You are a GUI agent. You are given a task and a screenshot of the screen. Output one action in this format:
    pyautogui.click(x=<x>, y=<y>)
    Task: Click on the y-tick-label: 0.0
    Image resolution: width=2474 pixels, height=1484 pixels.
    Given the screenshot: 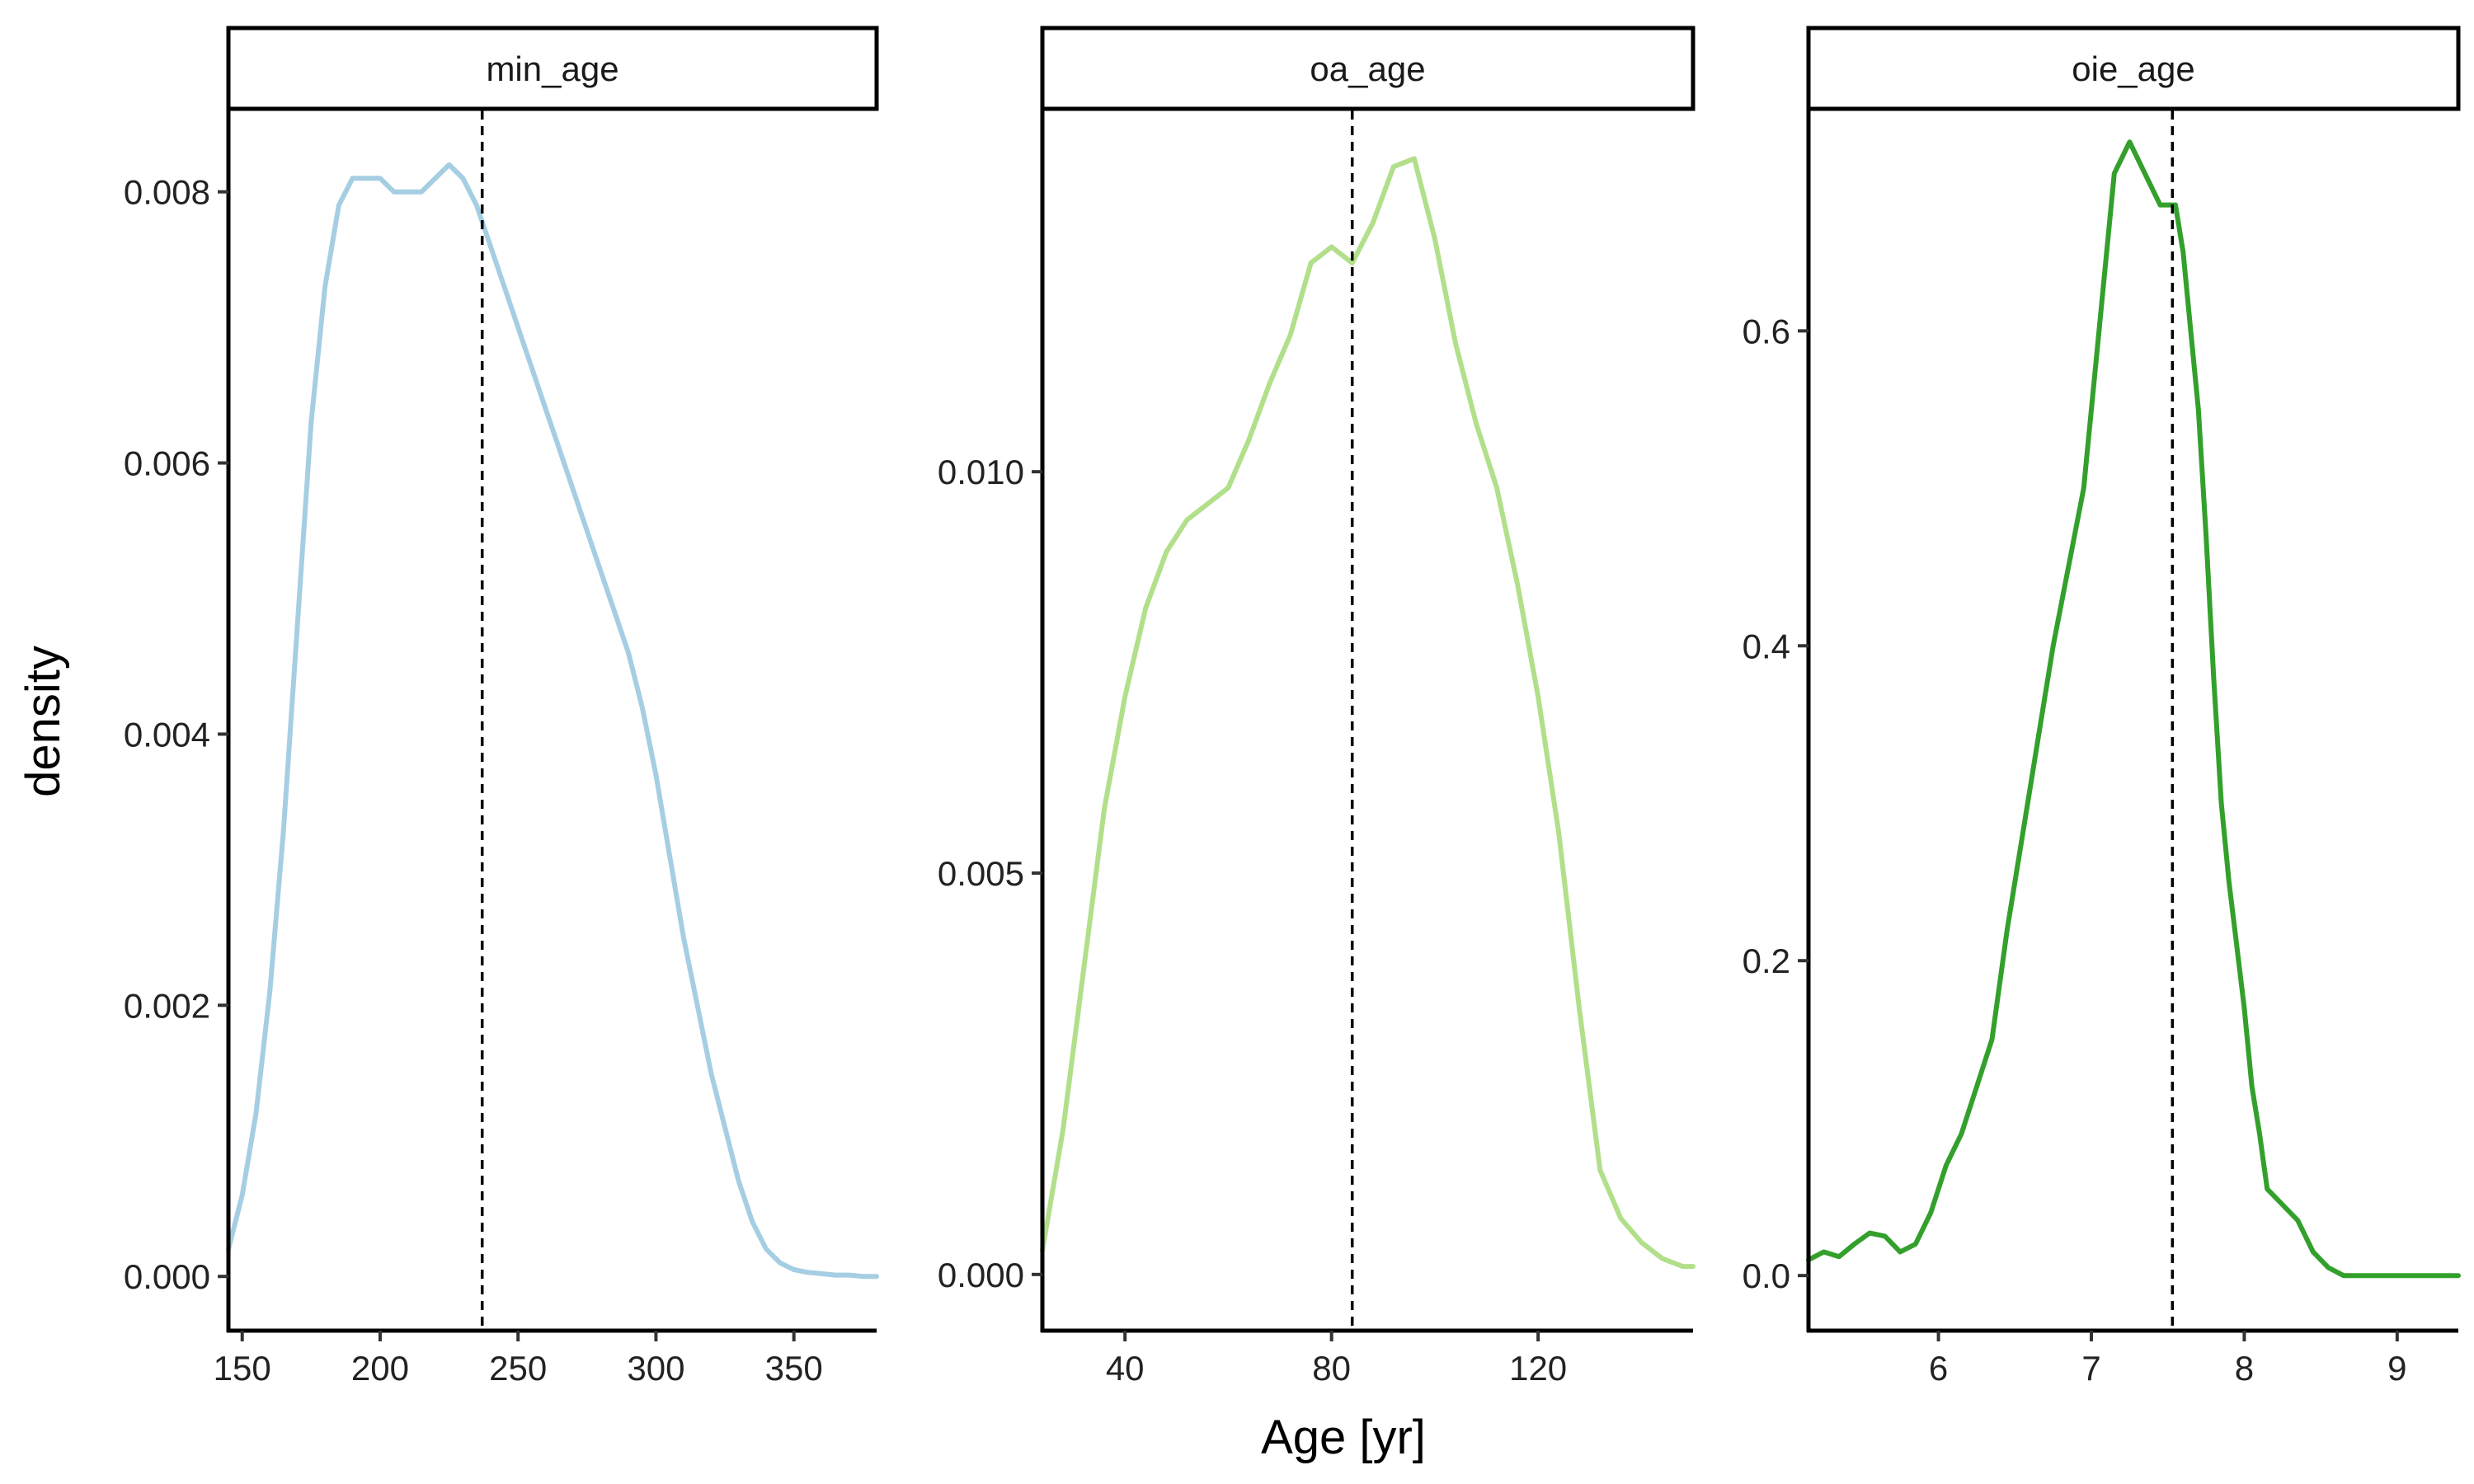 What is the action you would take?
    pyautogui.click(x=1766, y=1275)
    